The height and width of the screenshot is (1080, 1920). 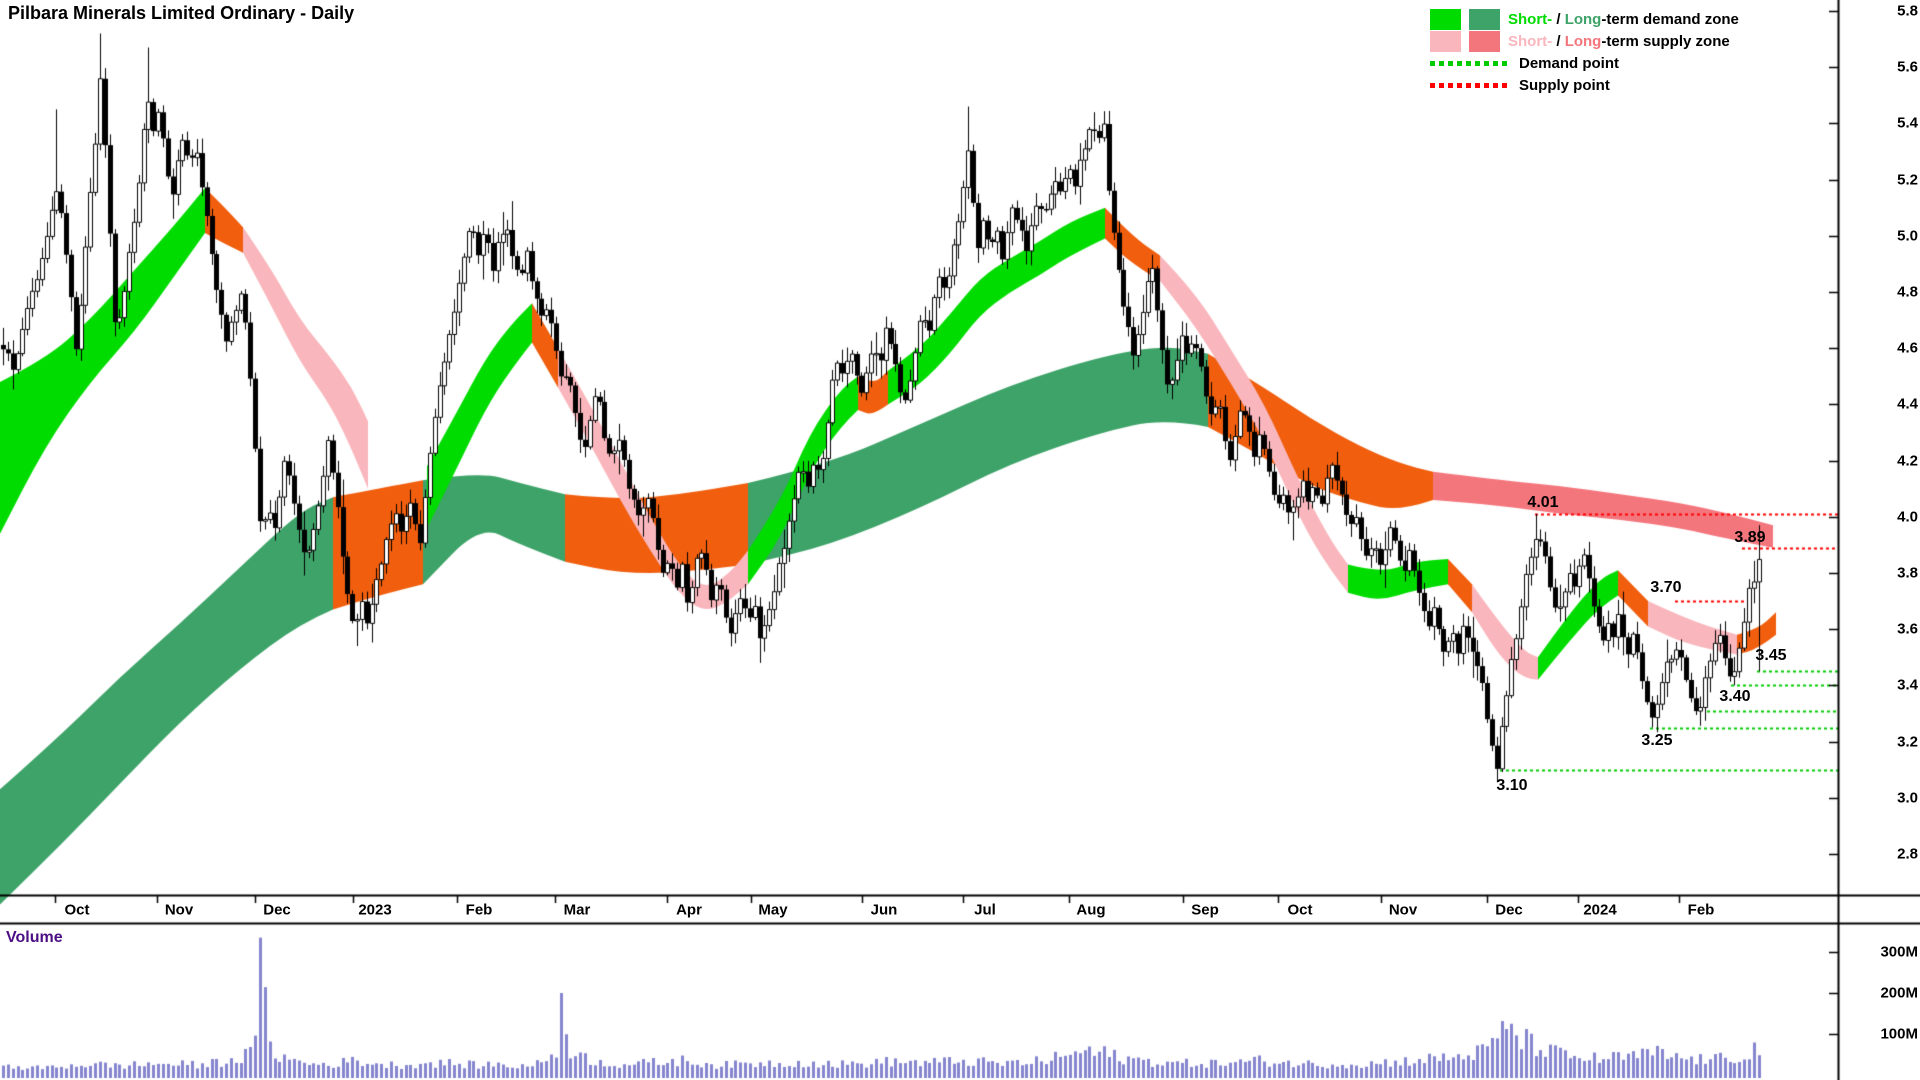 What do you see at coordinates (34, 937) in the screenshot?
I see `volume-pane-title: Volume` at bounding box center [34, 937].